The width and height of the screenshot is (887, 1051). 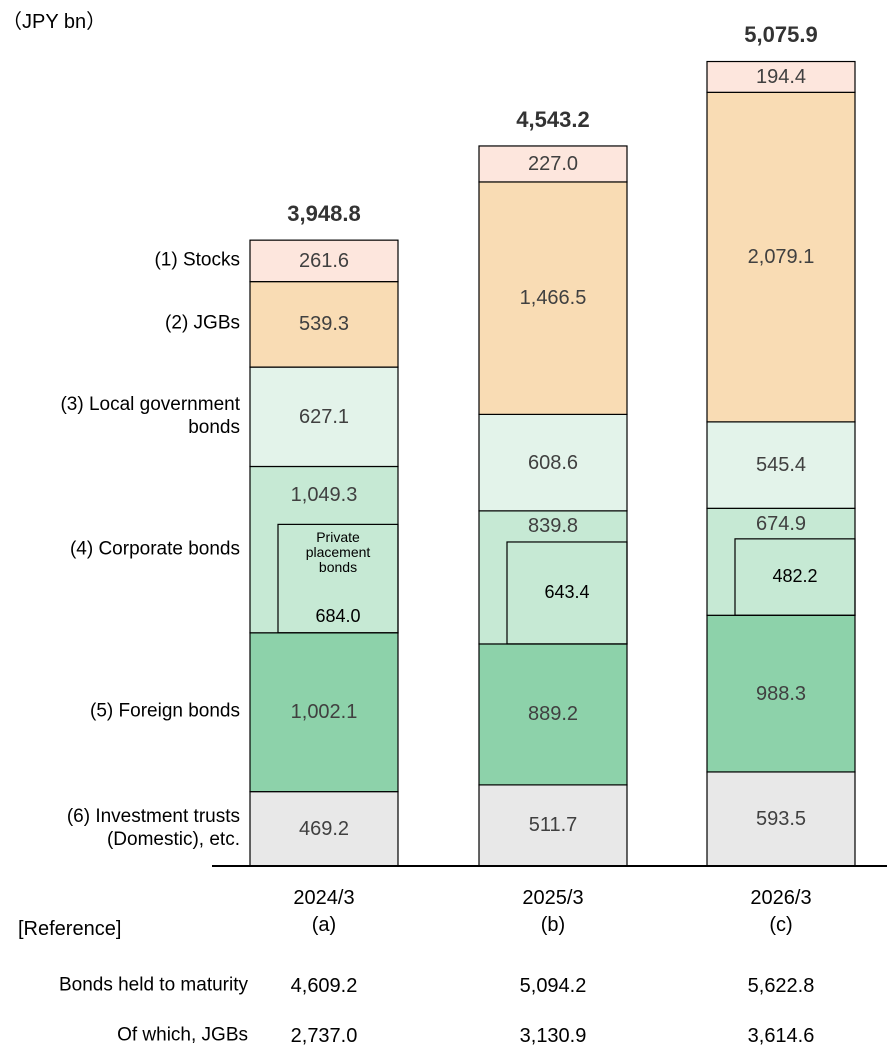 I want to click on legend-label: (6) Investment trusts (Domestic), etc., so click(x=153, y=828).